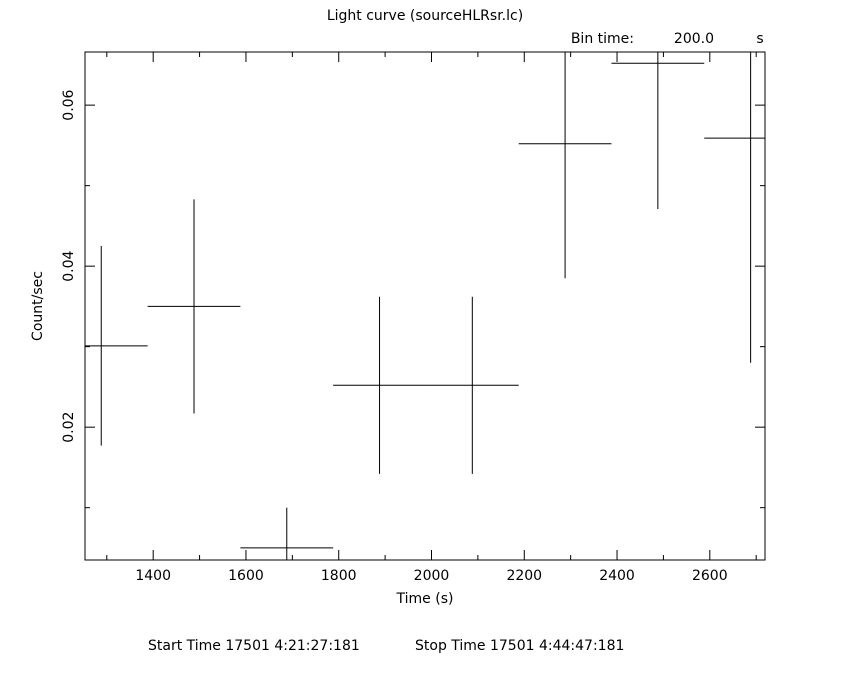  Describe the element at coordinates (694, 39) in the screenshot. I see `bin-time-value: 200.0` at that location.